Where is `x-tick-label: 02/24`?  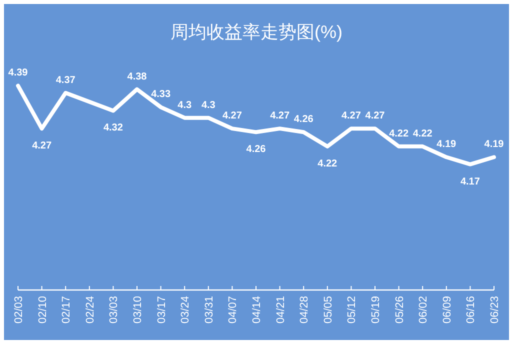
x-tick-label: 02/24 is located at coordinates (90, 310).